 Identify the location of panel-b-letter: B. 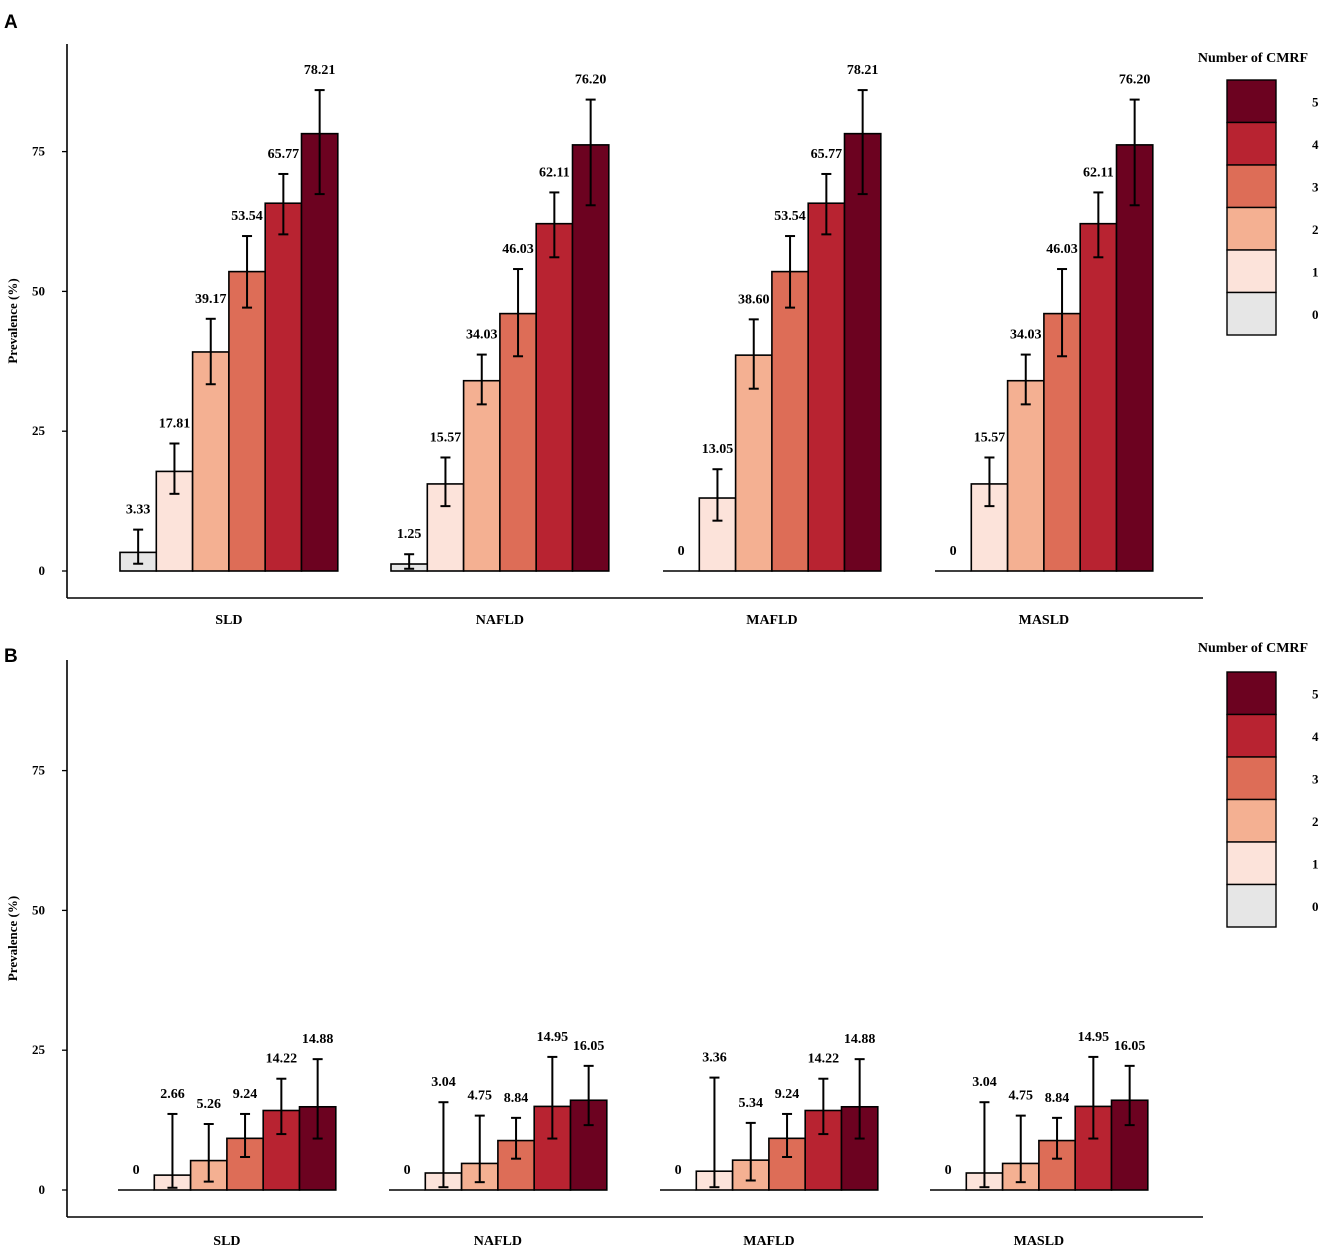
(11, 656).